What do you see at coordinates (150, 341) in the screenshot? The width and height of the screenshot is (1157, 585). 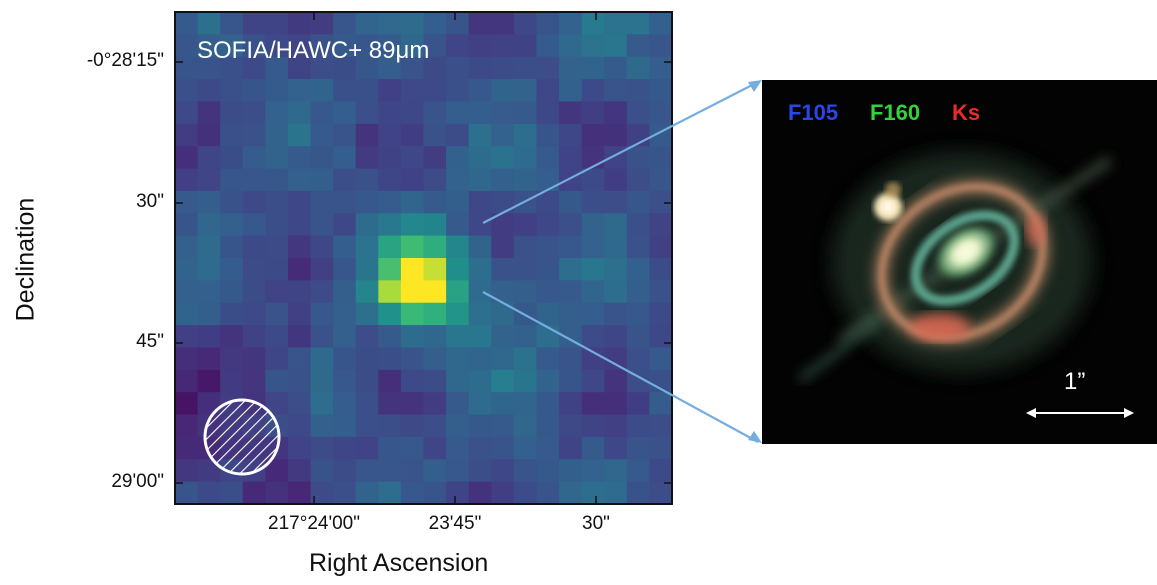 I see `y-tick-label: 45"` at bounding box center [150, 341].